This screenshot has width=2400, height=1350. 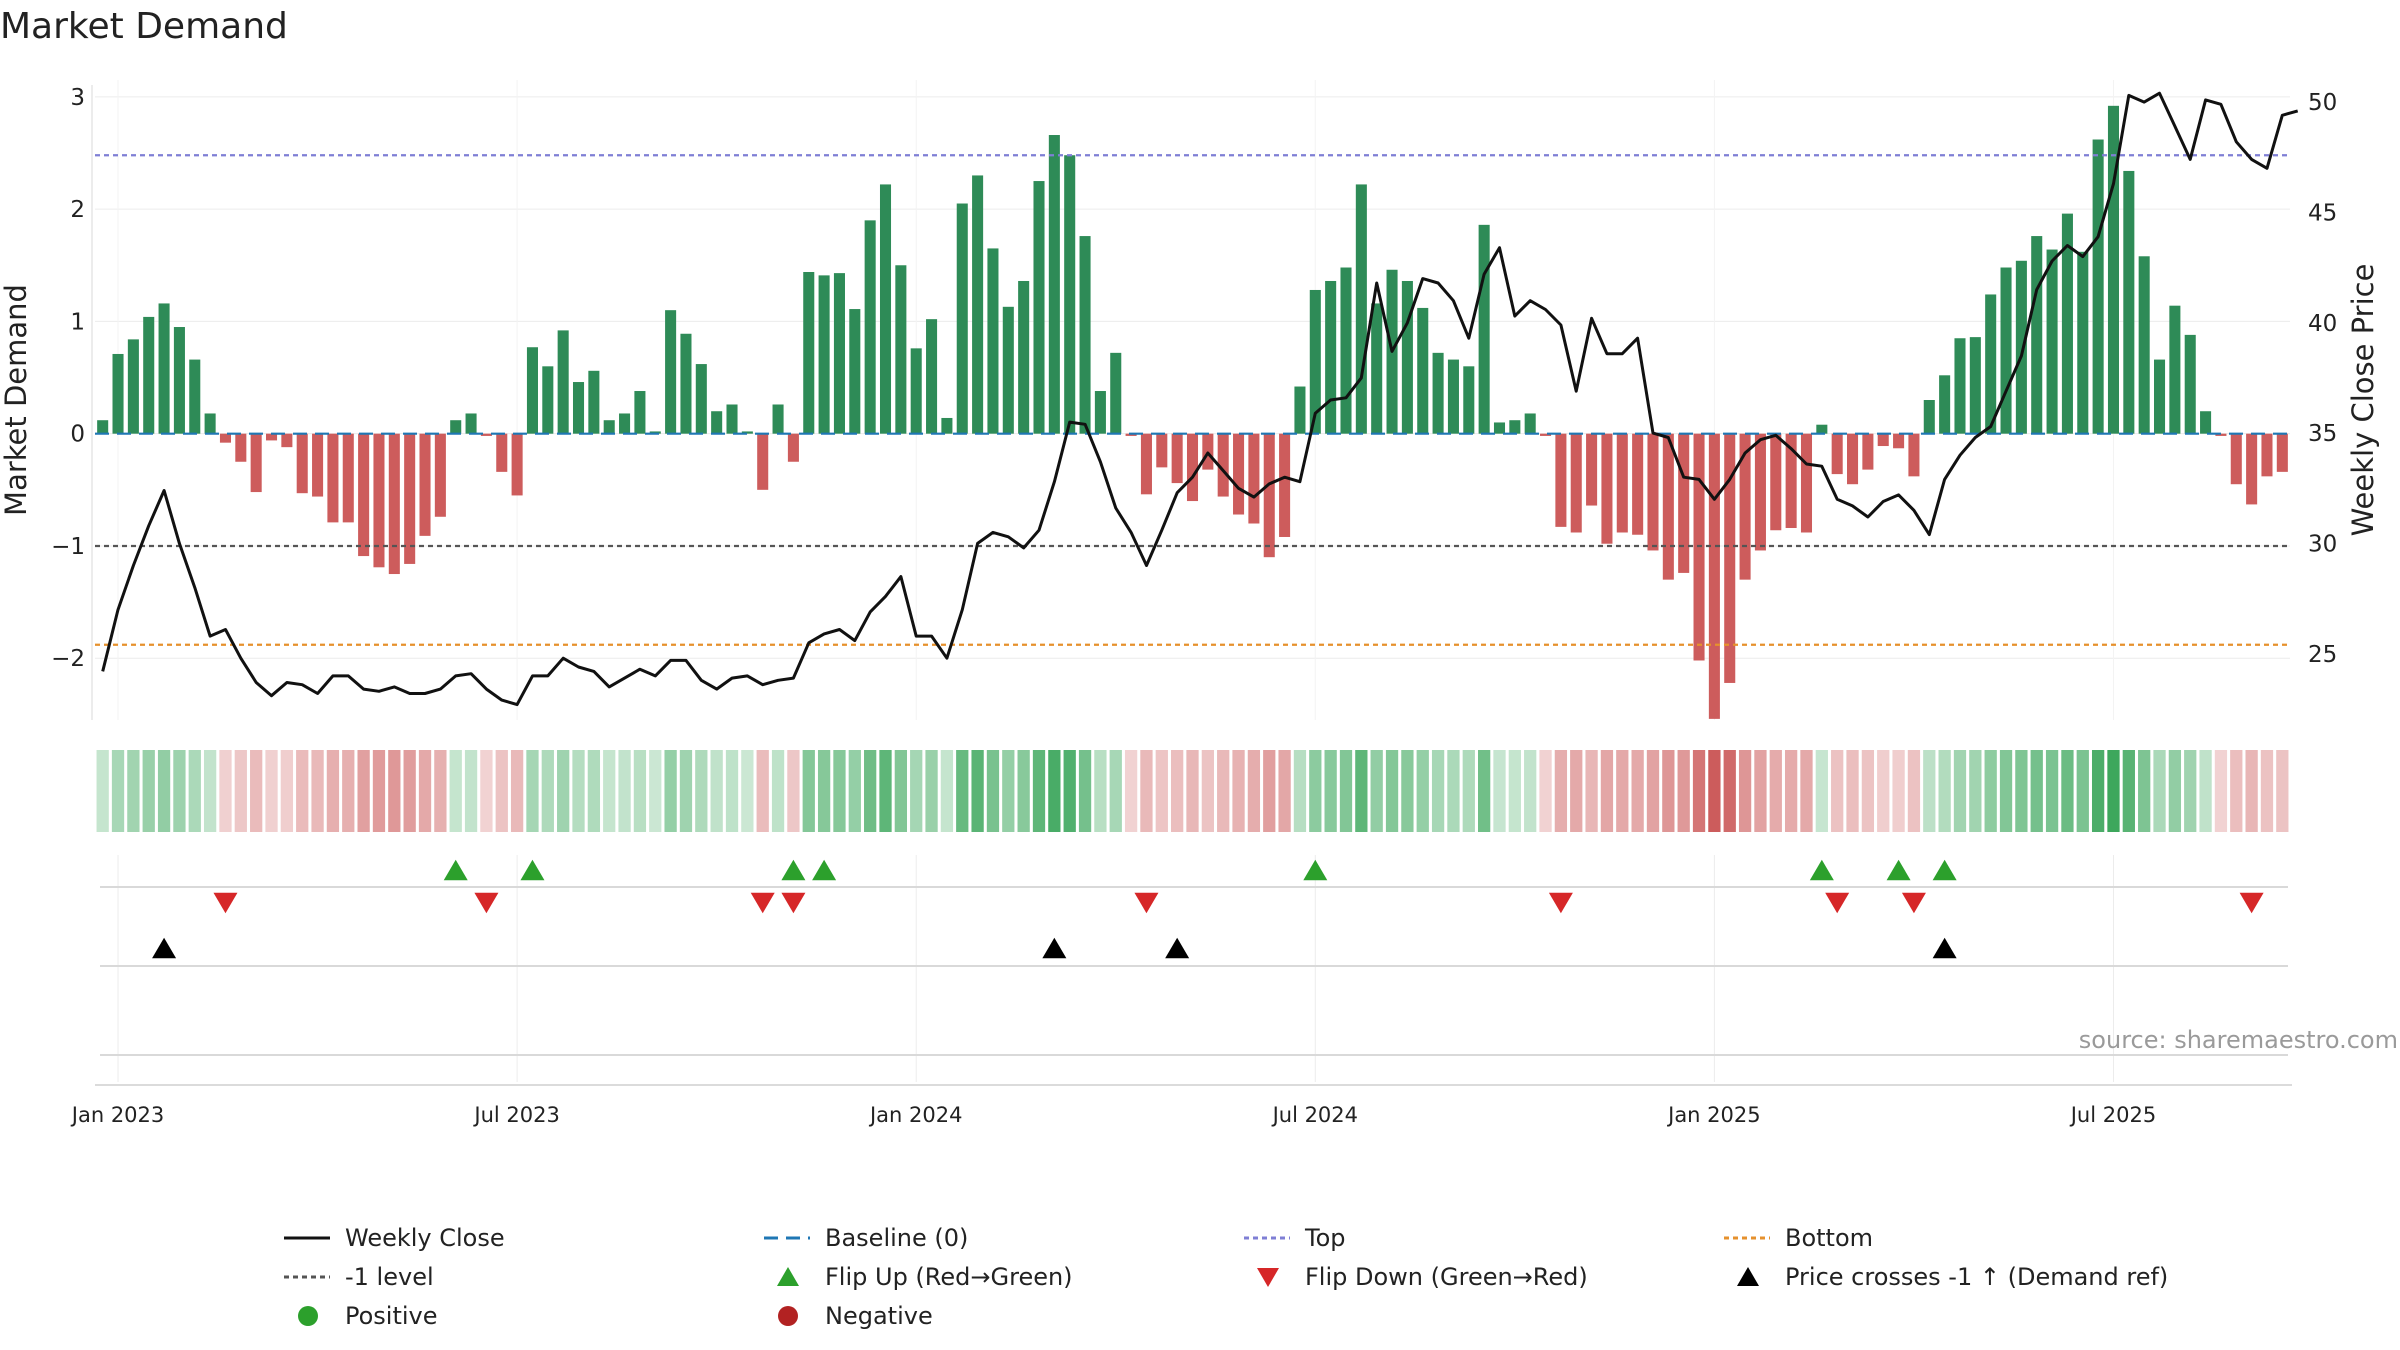 I want to click on legend-label: Weekly Close, so click(x=425, y=1238).